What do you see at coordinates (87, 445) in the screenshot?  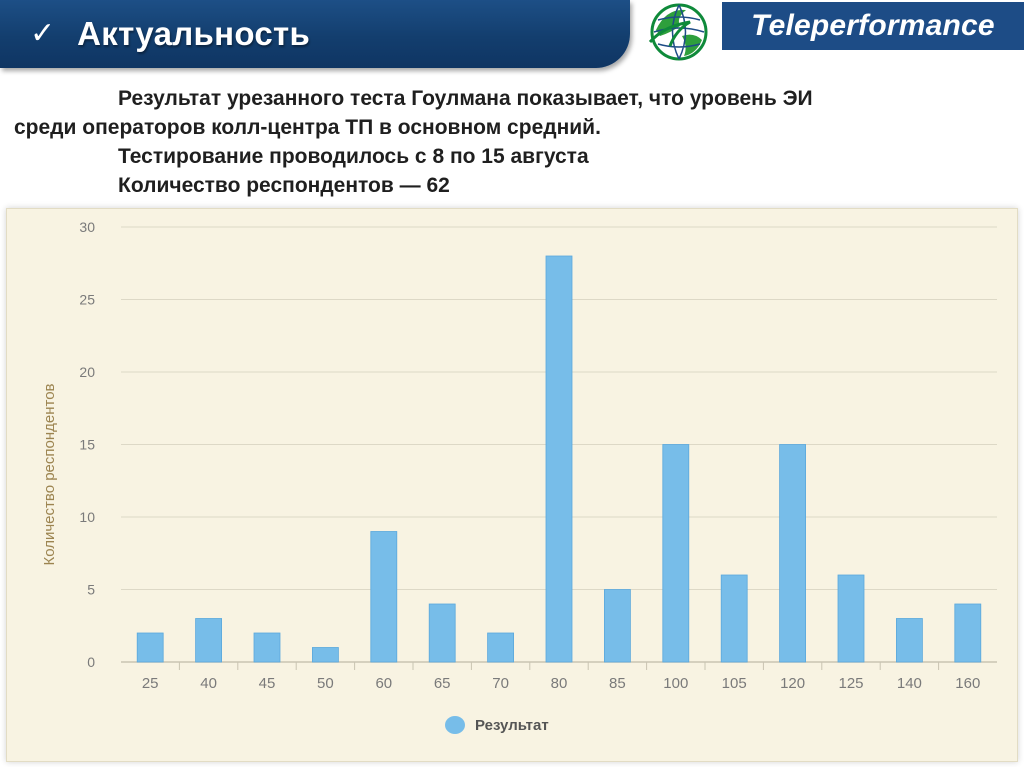 I see `y-tick-label: 15` at bounding box center [87, 445].